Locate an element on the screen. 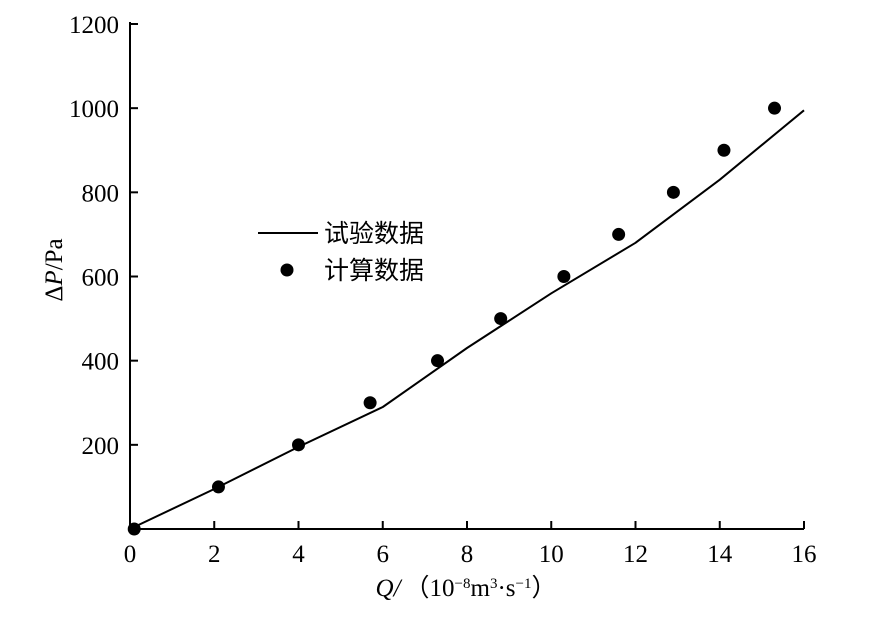 This screenshot has width=892, height=635. x-tick-label: 4 is located at coordinates (298, 554).